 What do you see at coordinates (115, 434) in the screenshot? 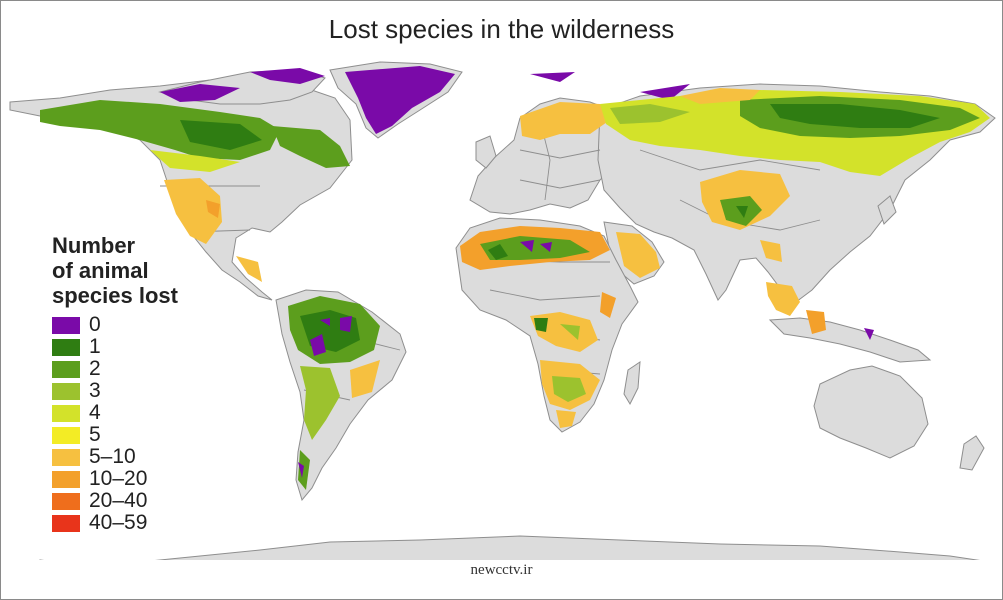
I see `legend-item: 5` at bounding box center [115, 434].